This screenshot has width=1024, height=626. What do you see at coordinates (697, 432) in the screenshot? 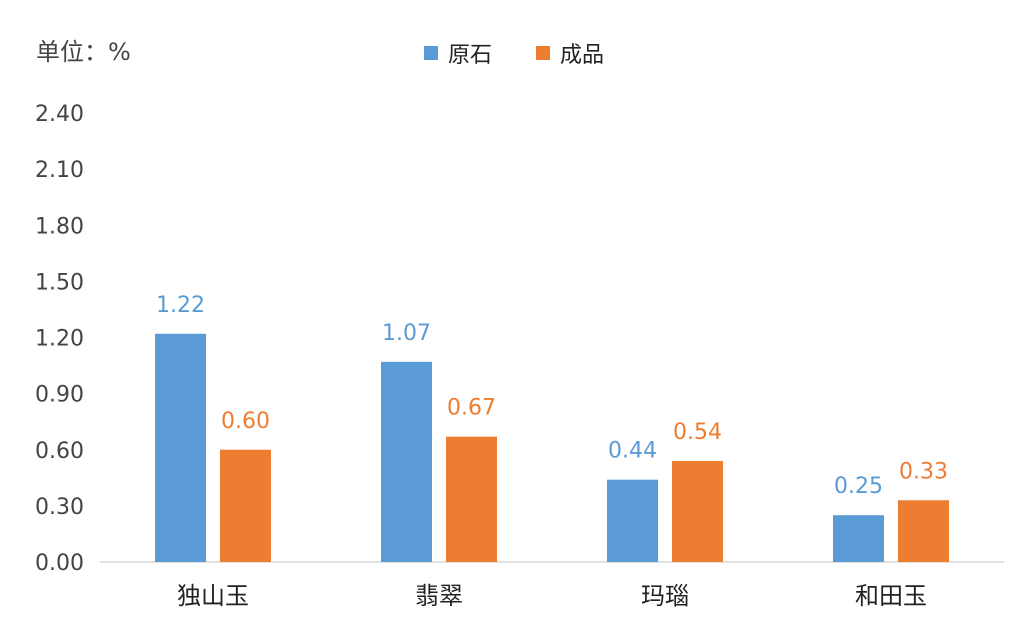
I see `data-label: 0.54` at bounding box center [697, 432].